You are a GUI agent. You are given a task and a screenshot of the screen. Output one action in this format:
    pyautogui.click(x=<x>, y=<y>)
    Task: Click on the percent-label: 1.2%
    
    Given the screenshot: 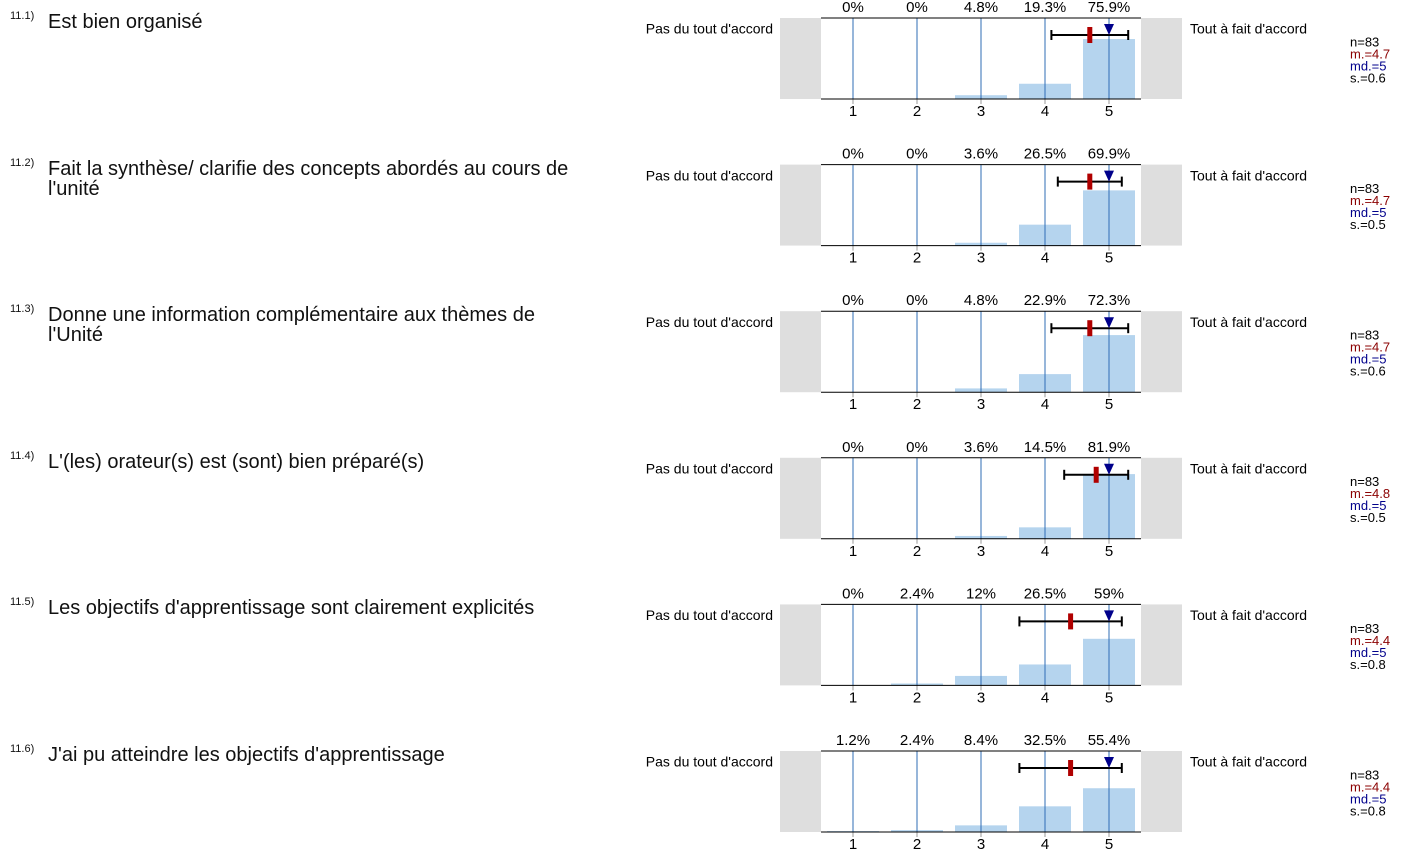 What is the action you would take?
    pyautogui.click(x=853, y=740)
    